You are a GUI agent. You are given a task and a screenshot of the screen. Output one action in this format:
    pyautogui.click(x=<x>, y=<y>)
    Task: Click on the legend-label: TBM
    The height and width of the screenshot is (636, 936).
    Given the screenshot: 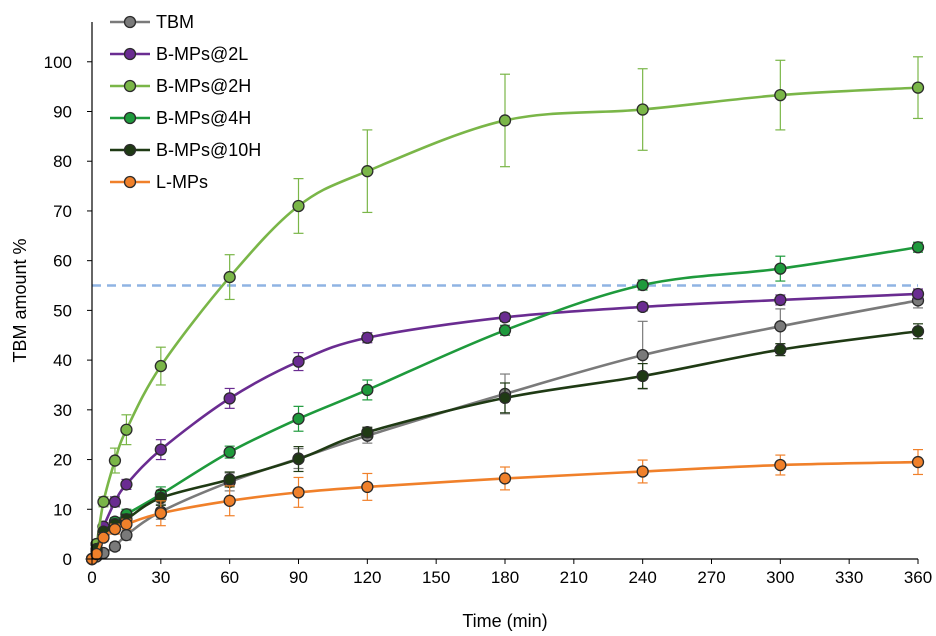 What is the action you would take?
    pyautogui.click(x=175, y=22)
    